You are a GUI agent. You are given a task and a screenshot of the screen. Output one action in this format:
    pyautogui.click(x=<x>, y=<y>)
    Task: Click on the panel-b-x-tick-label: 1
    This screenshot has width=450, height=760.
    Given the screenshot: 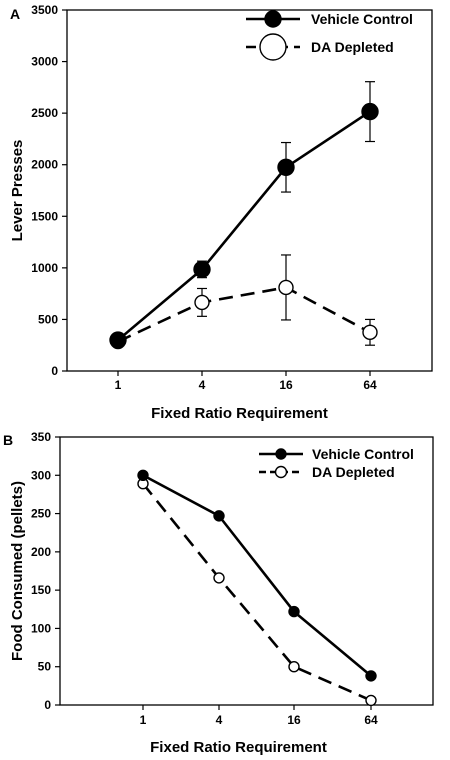 What is the action you would take?
    pyautogui.click(x=143, y=720)
    